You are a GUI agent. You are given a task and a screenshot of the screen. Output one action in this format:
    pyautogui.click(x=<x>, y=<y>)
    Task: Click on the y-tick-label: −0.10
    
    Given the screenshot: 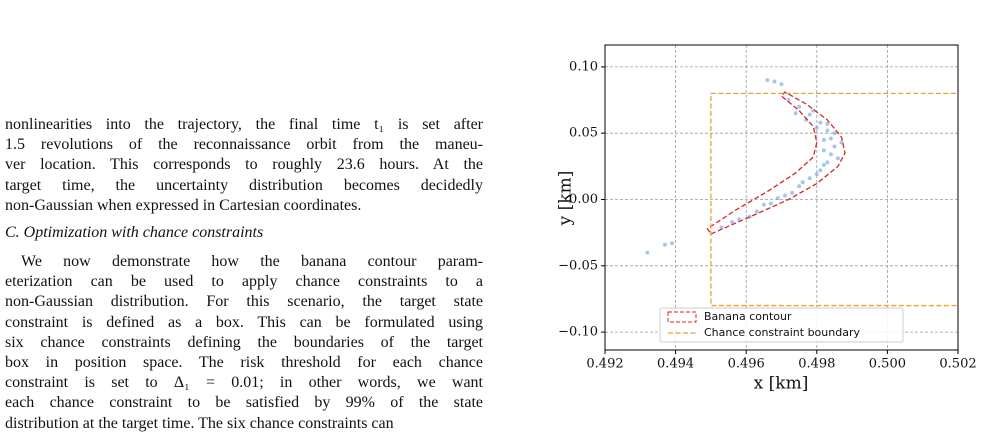 What is the action you would take?
    pyautogui.click(x=578, y=332)
    